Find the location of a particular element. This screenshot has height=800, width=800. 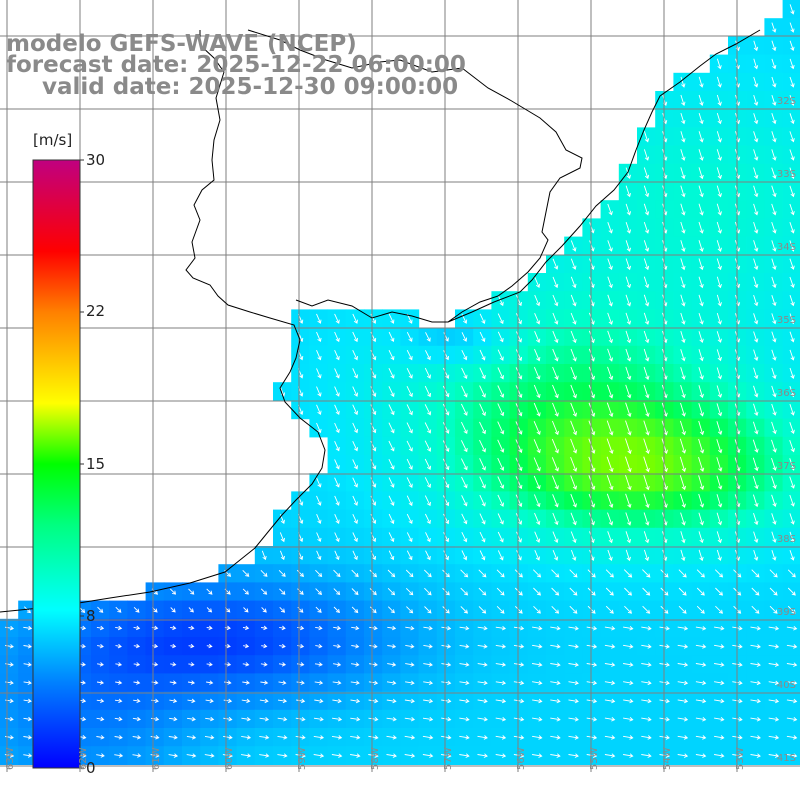

model-title: modelo GEFS-WAVE (NCEP) is located at coordinates (181, 44).